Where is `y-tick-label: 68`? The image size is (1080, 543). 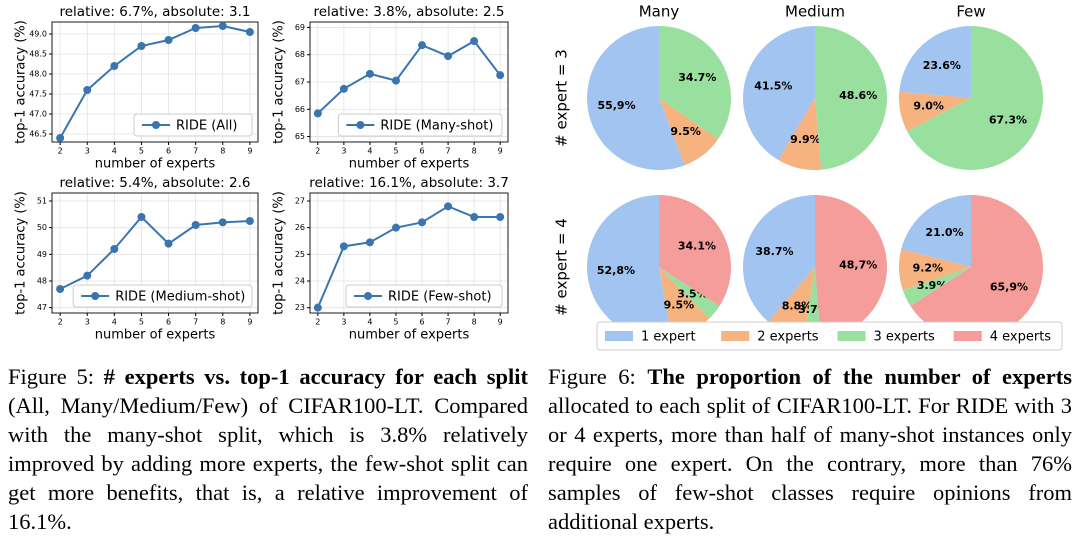 y-tick-label: 68 is located at coordinates (300, 54).